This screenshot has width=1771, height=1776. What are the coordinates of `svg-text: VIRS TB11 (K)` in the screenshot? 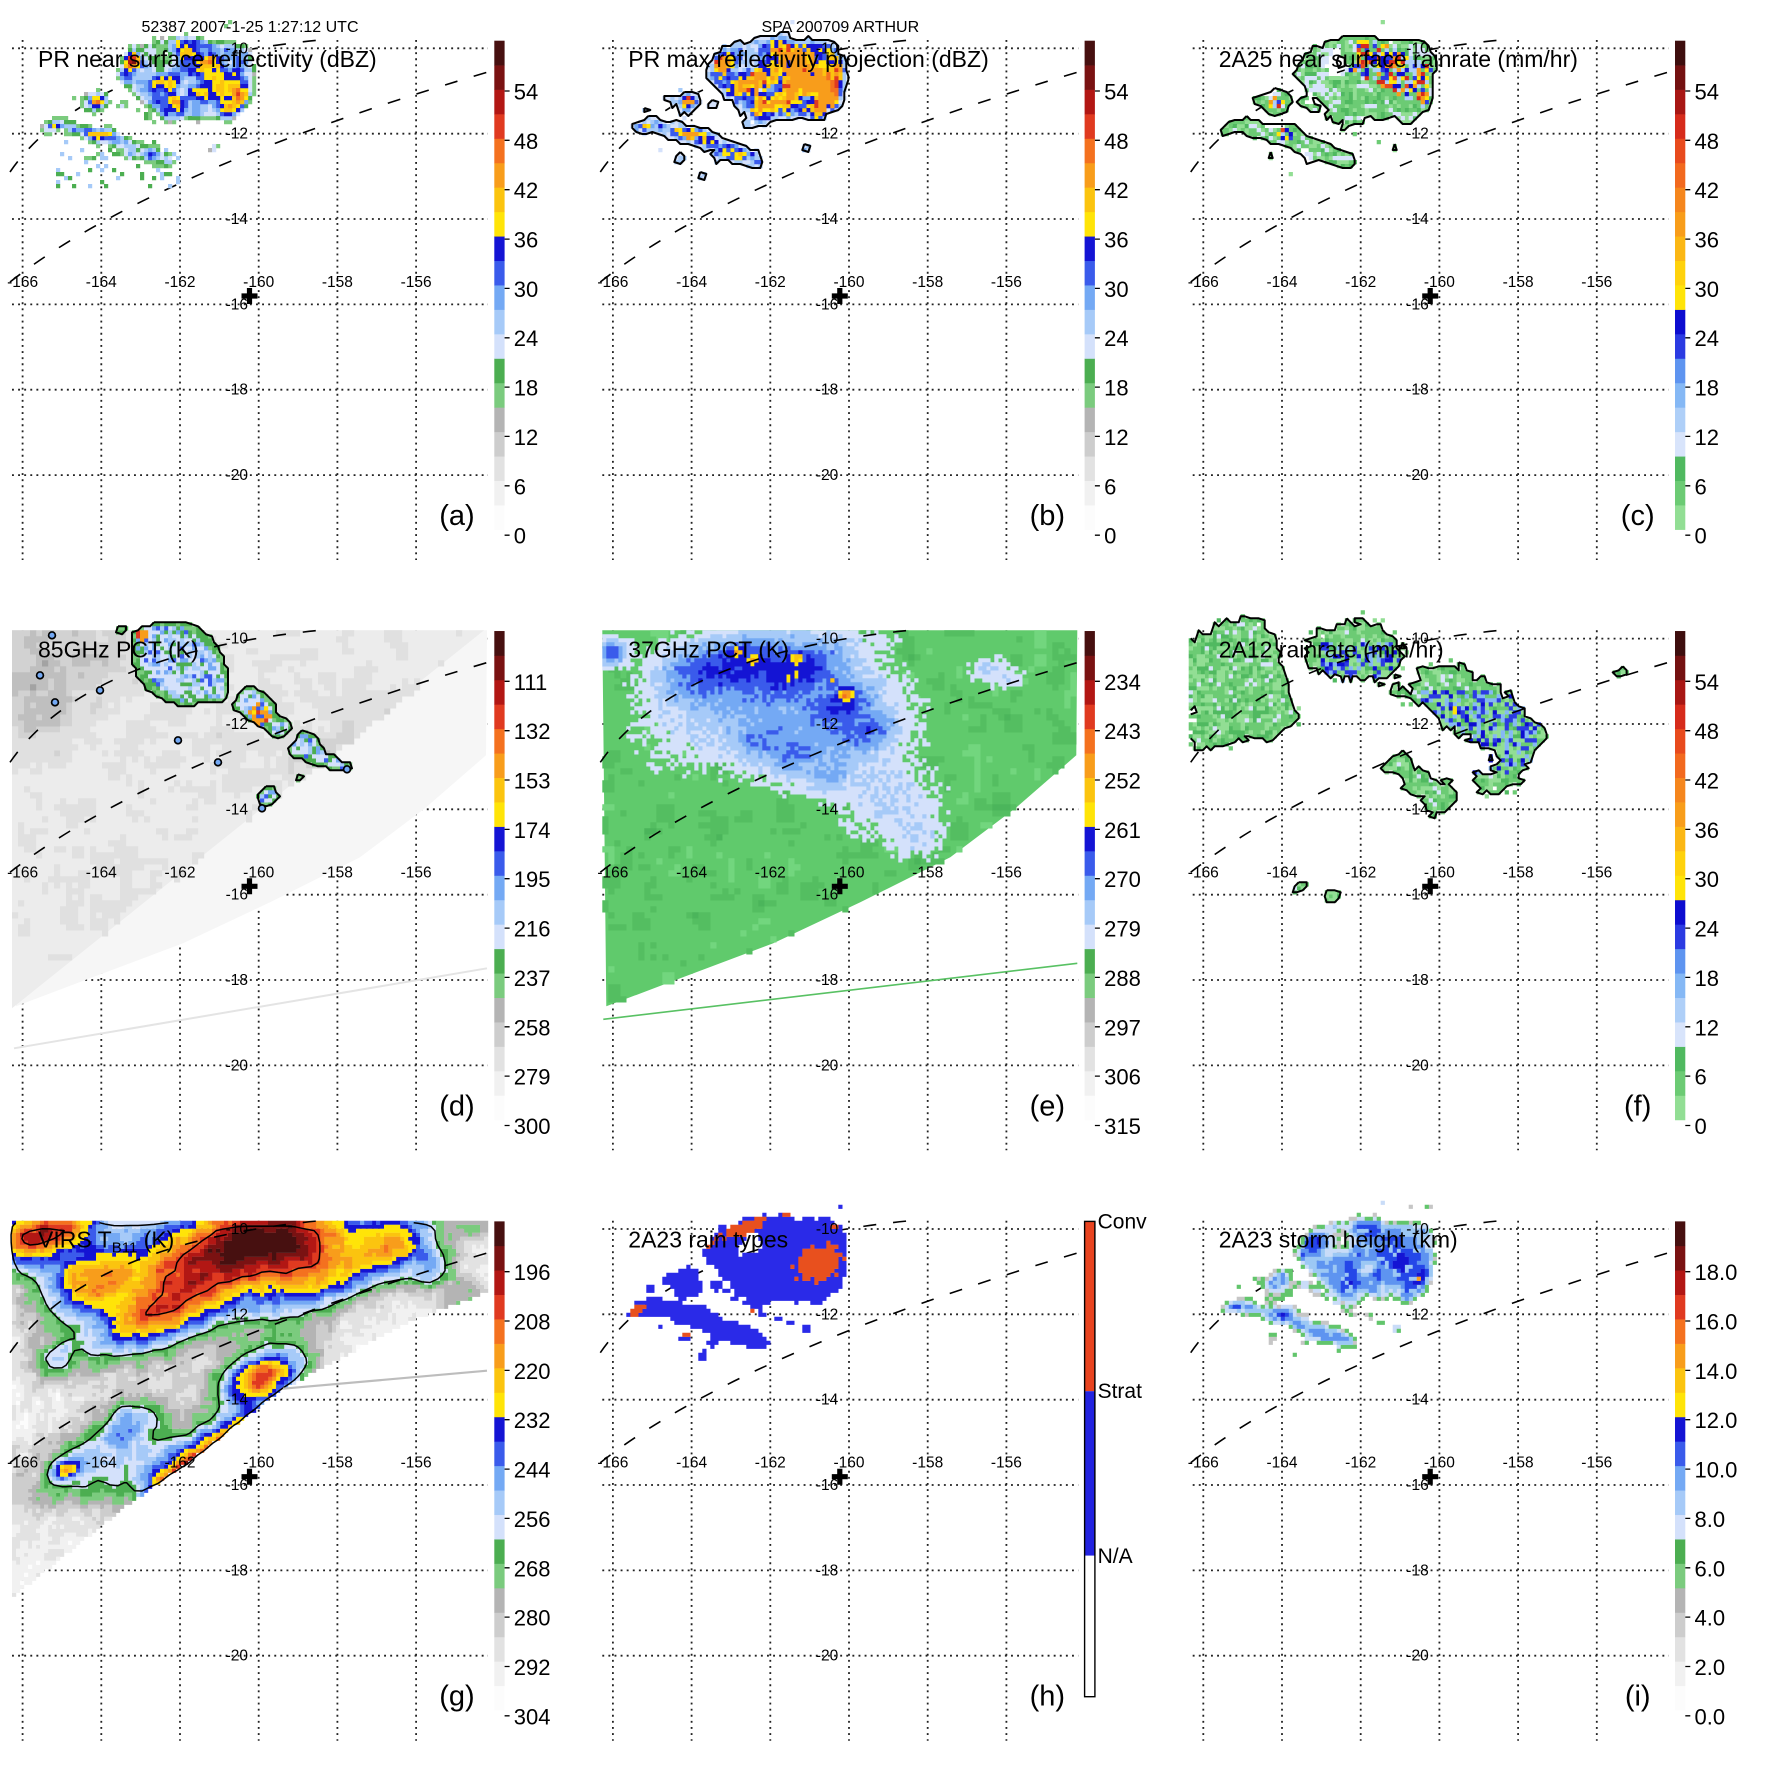 It's located at (106, 1242).